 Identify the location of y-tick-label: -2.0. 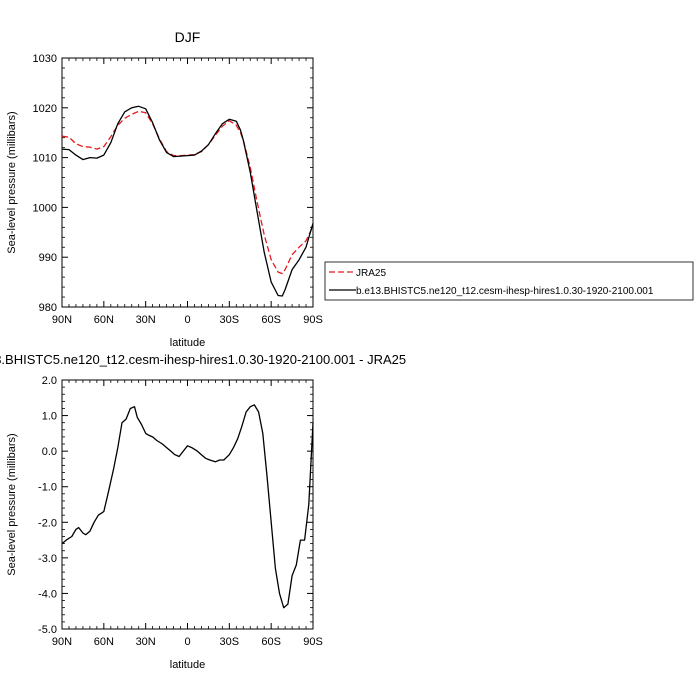
(47, 523).